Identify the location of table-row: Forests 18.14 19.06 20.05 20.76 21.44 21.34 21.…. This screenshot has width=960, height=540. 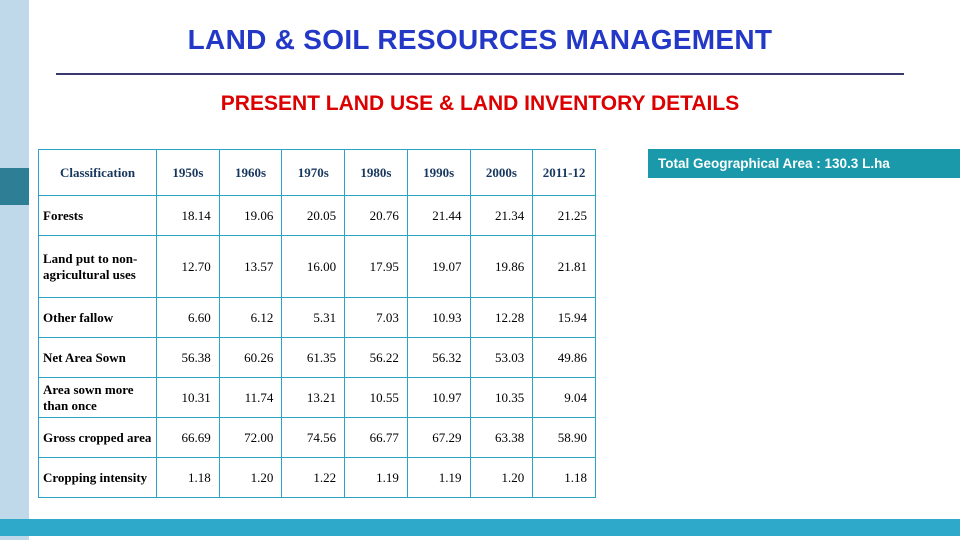
(317, 215).